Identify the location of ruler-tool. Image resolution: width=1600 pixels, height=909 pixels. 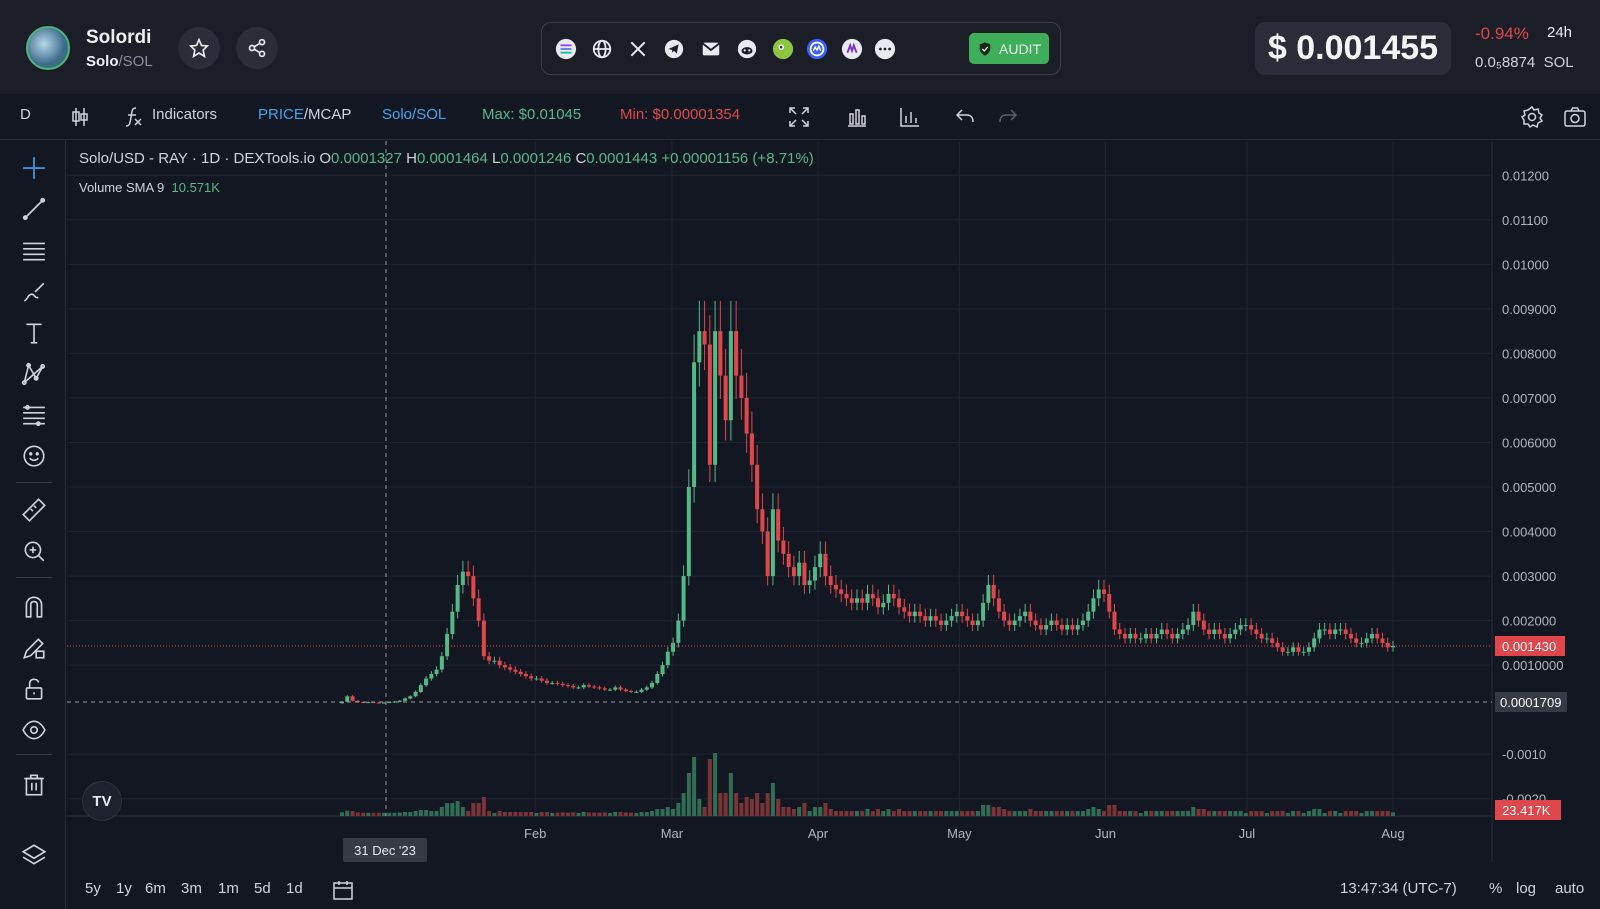
(34, 510).